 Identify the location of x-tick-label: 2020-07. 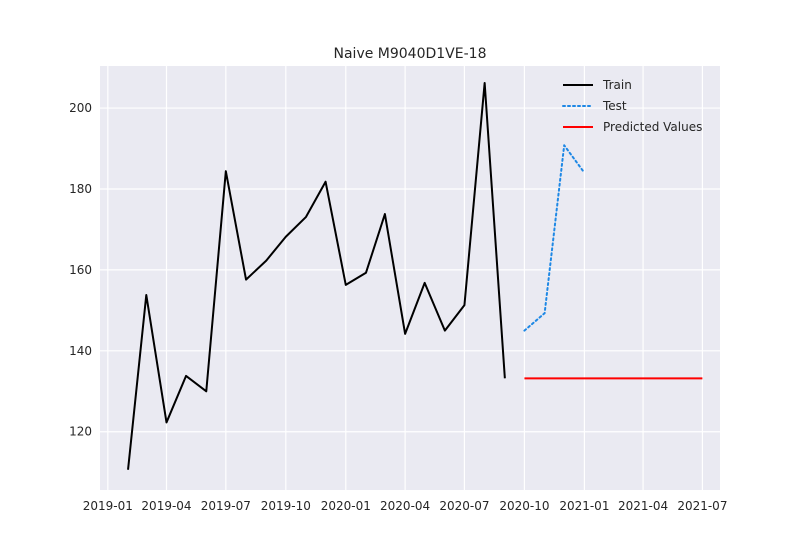
(464, 506).